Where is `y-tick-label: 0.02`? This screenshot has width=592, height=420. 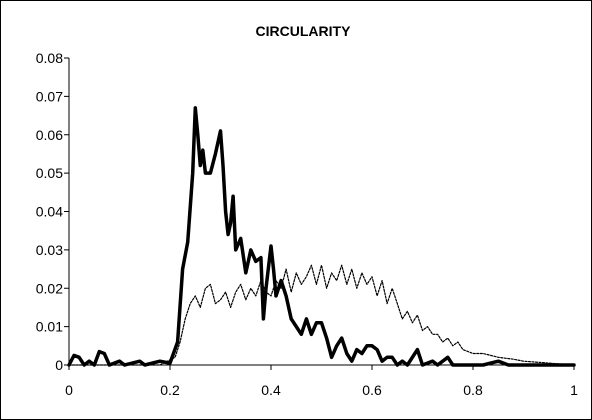 y-tick-label: 0.02 is located at coordinates (49, 288).